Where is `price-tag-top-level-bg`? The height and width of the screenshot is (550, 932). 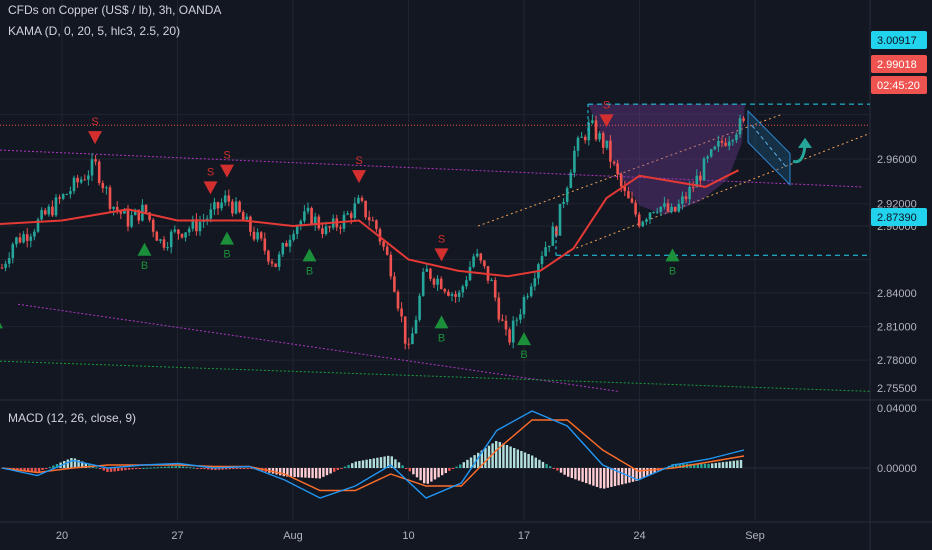 price-tag-top-level-bg is located at coordinates (899, 40).